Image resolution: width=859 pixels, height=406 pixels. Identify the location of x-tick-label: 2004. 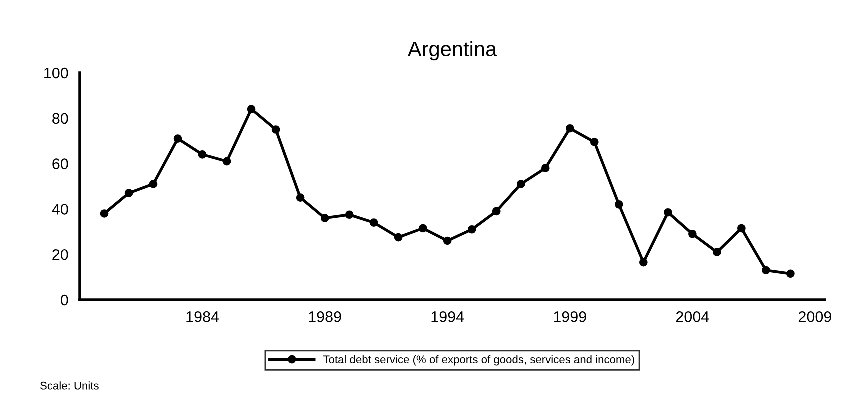
(693, 317).